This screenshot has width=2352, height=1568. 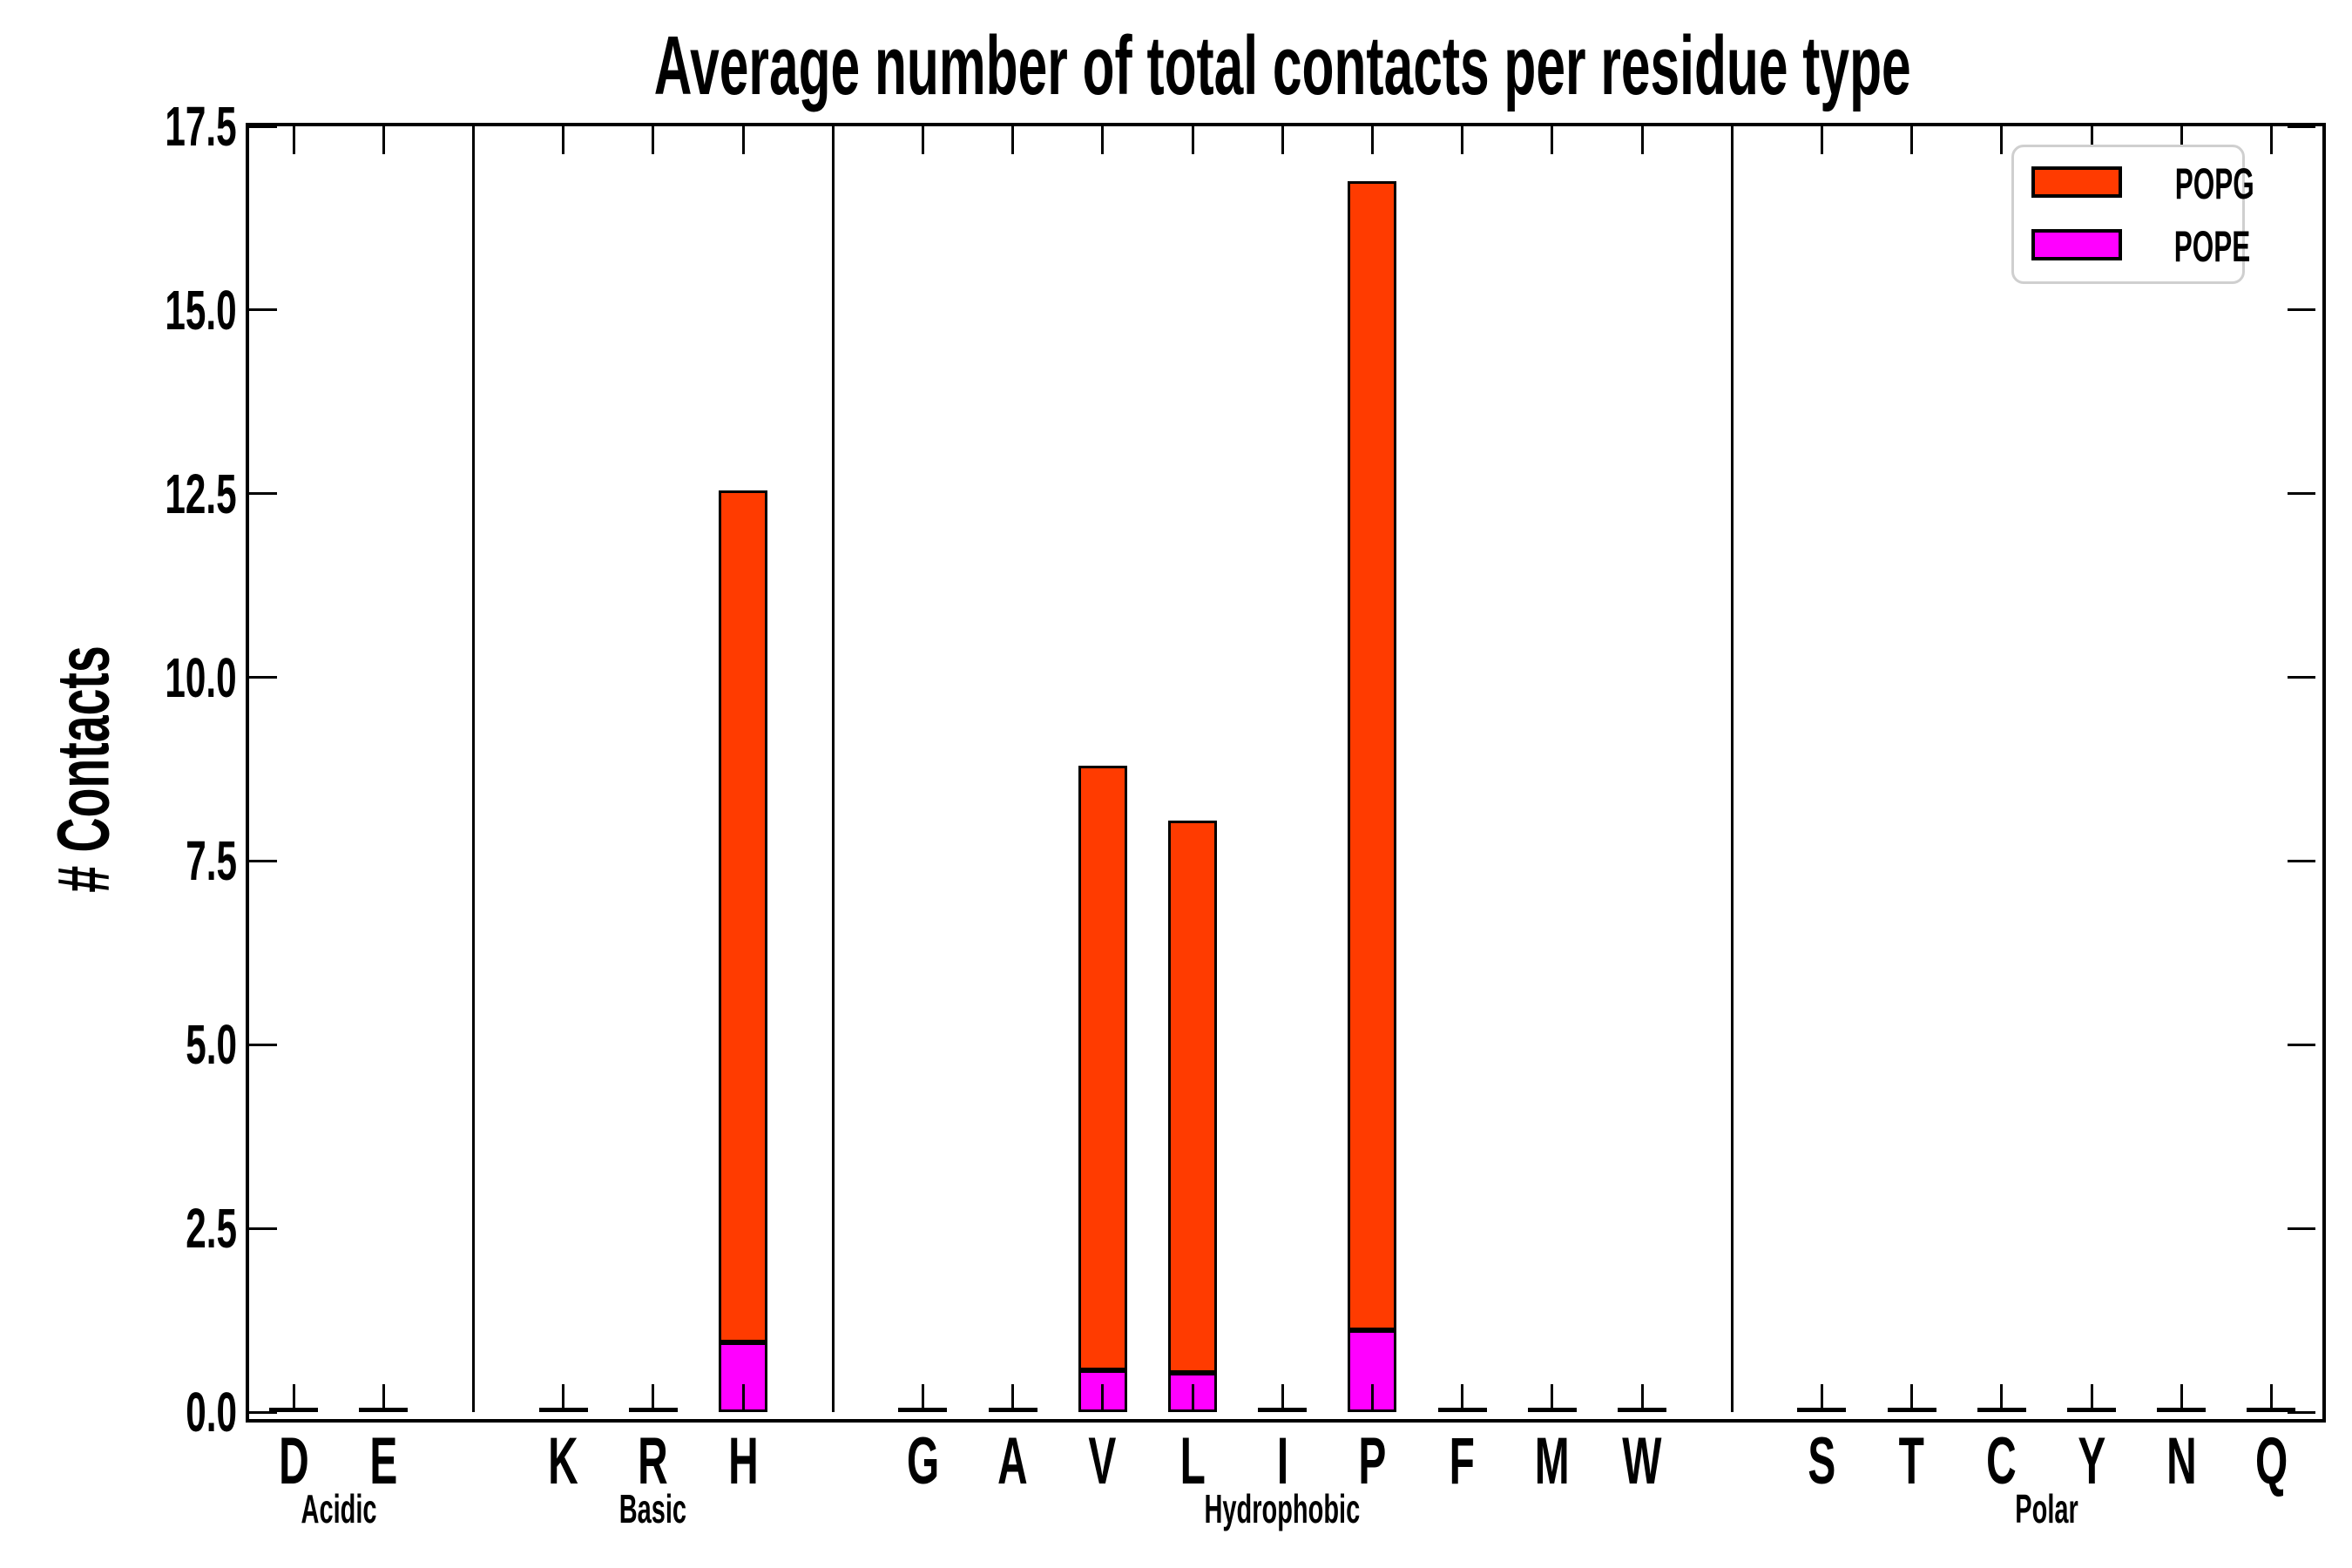 I want to click on x-tick-label-text: T, so click(x=1912, y=1461).